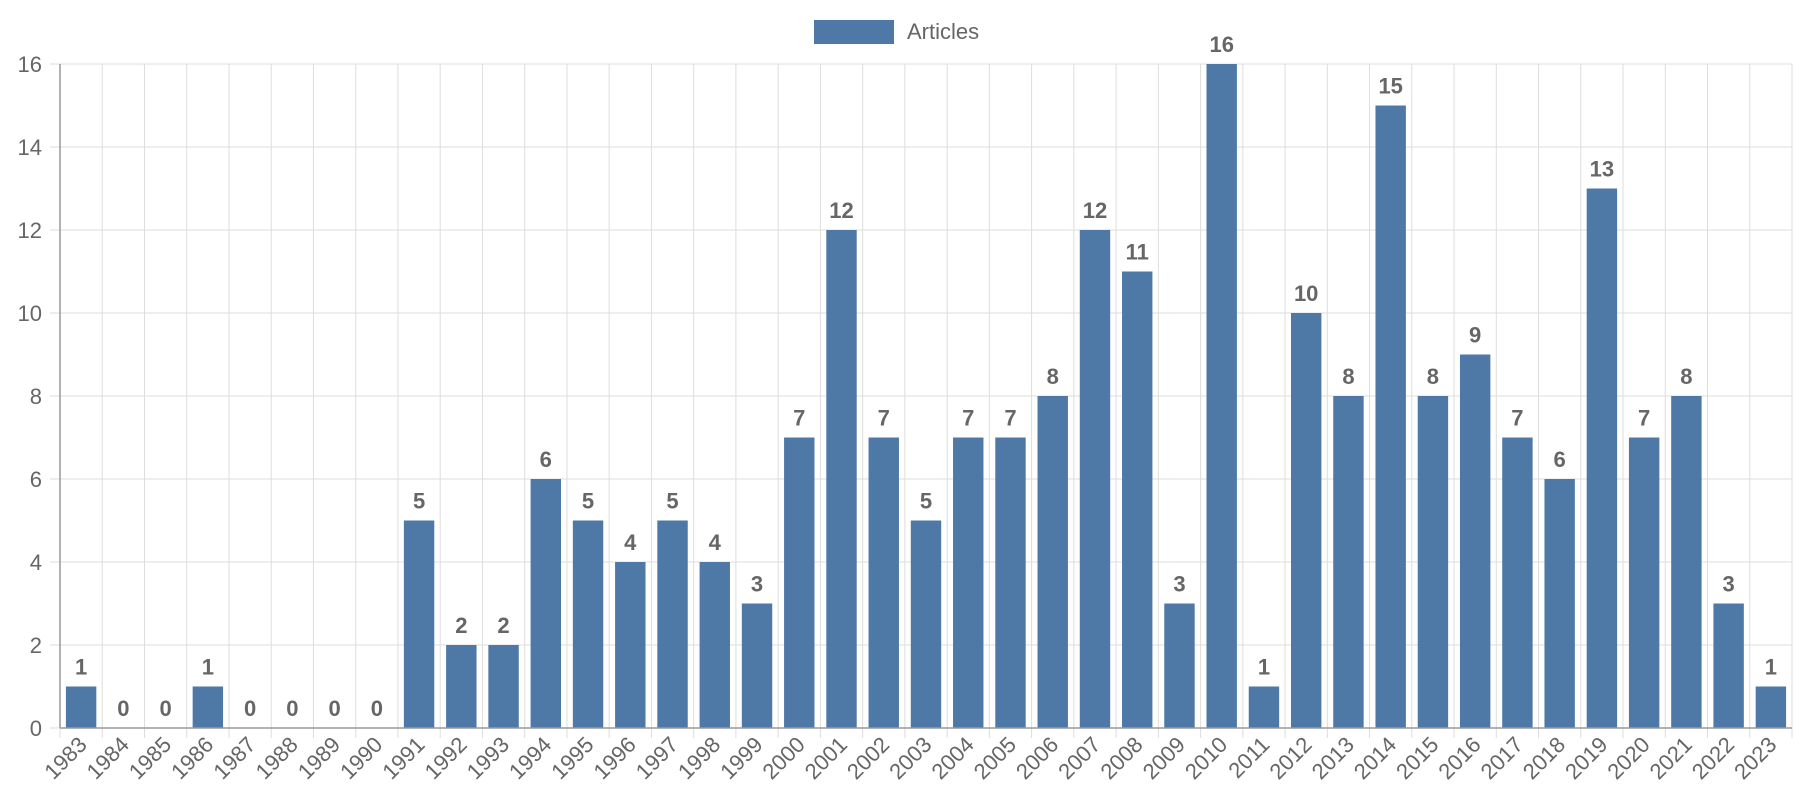 The image size is (1800, 800). Describe the element at coordinates (36, 562) in the screenshot. I see `y-tick-label: 4` at that location.